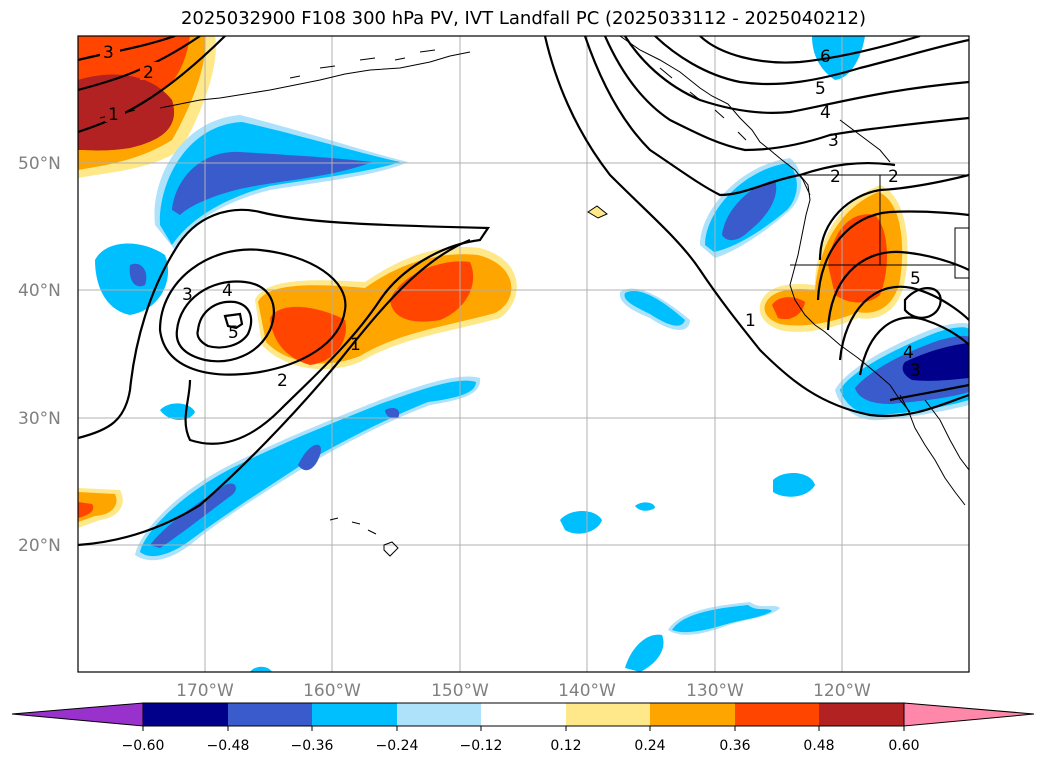  What do you see at coordinates (77, 714) in the screenshot?
I see `colorbar-extend-low` at bounding box center [77, 714].